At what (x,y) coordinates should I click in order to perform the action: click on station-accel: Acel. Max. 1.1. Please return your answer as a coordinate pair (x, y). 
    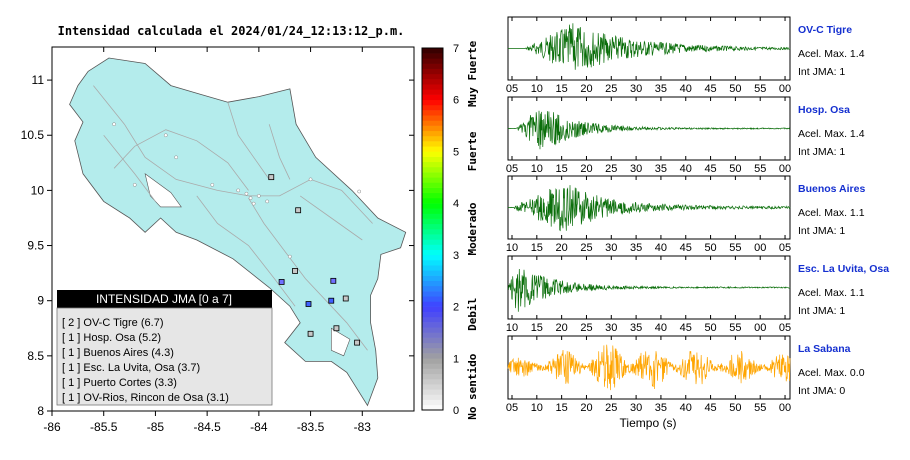
    Looking at the image, I should click on (831, 213).